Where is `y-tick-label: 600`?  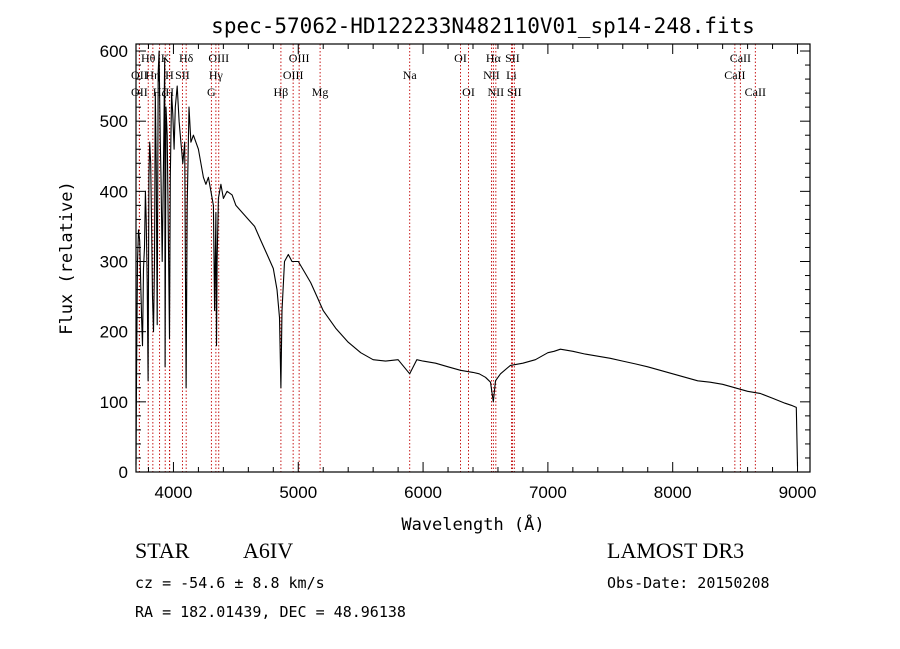 y-tick-label: 600 is located at coordinates (114, 51).